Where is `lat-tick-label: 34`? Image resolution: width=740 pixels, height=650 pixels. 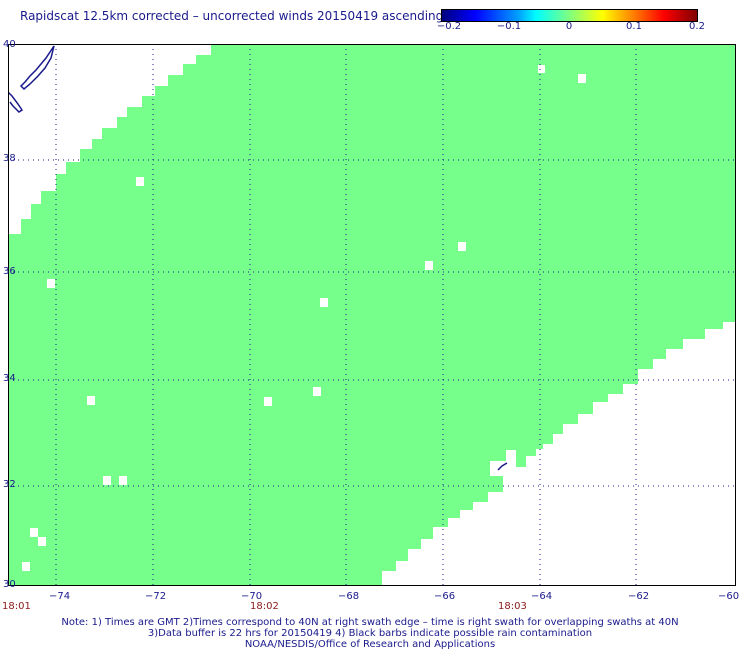 lat-tick-label: 34 is located at coordinates (9, 378).